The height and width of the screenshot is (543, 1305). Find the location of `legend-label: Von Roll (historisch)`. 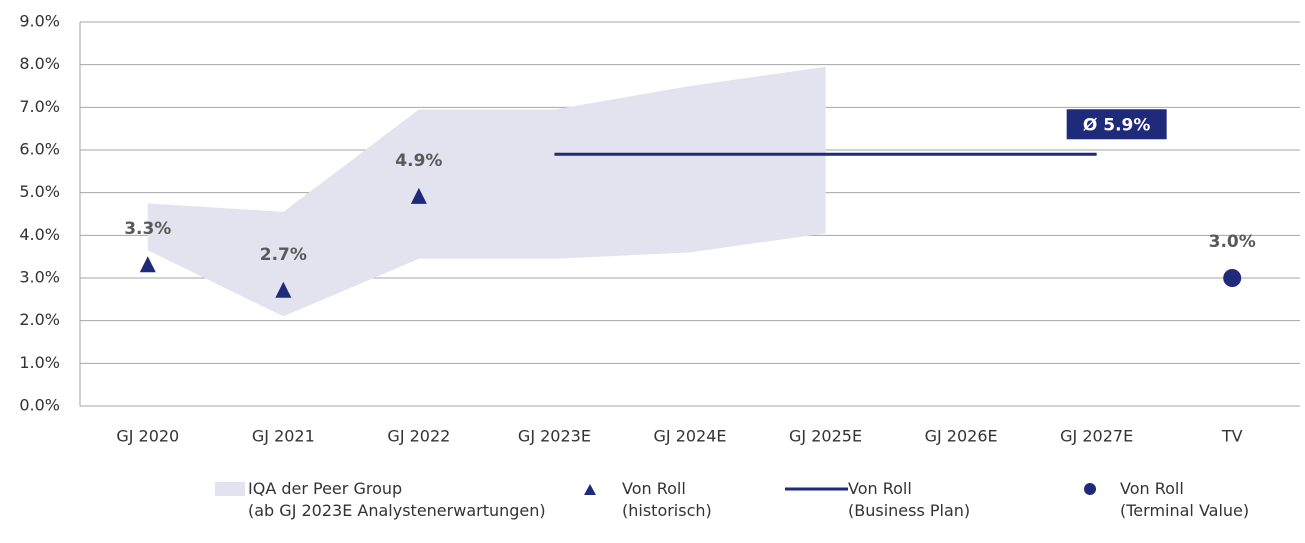

legend-label: Von Roll (historisch) is located at coordinates (667, 499).